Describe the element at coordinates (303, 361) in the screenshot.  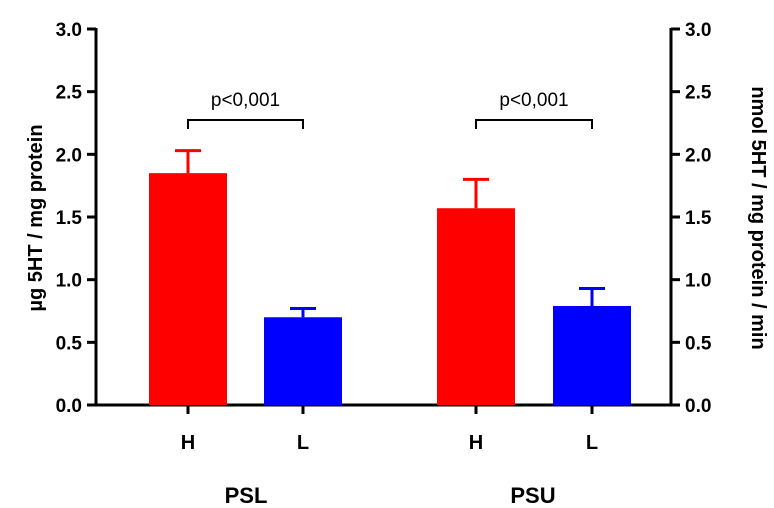
I see `bar-PSL-L` at that location.